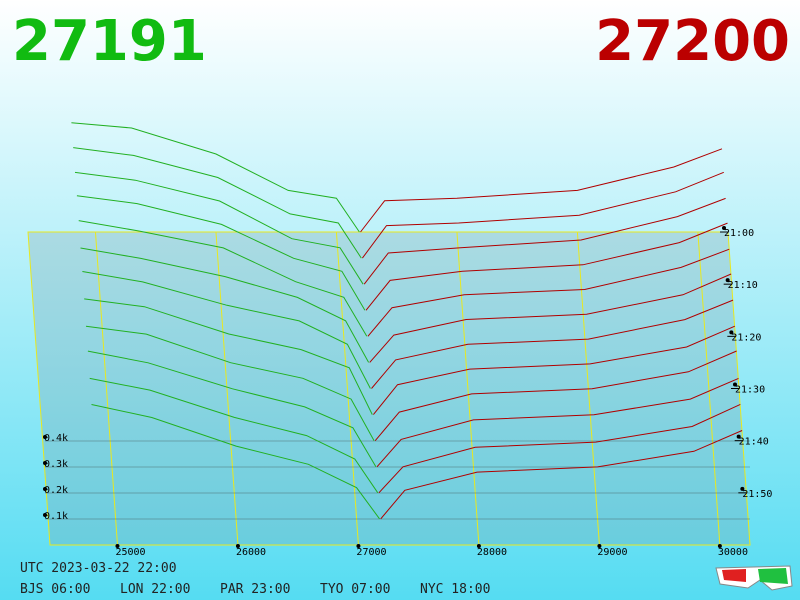  Describe the element at coordinates (56, 490) in the screenshot. I see `y-tick-label: 0.2k` at that location.